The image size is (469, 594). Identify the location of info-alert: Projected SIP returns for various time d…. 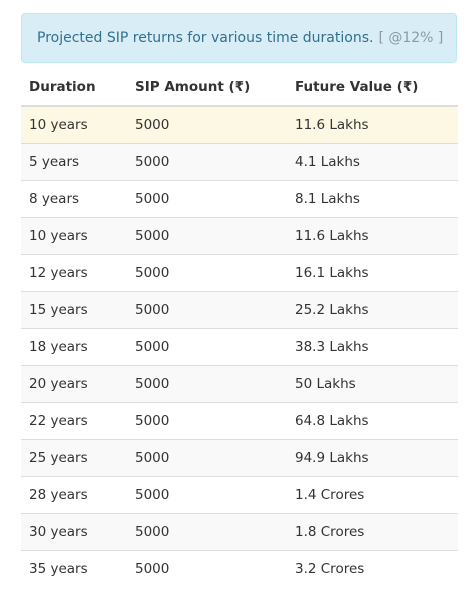
(239, 38).